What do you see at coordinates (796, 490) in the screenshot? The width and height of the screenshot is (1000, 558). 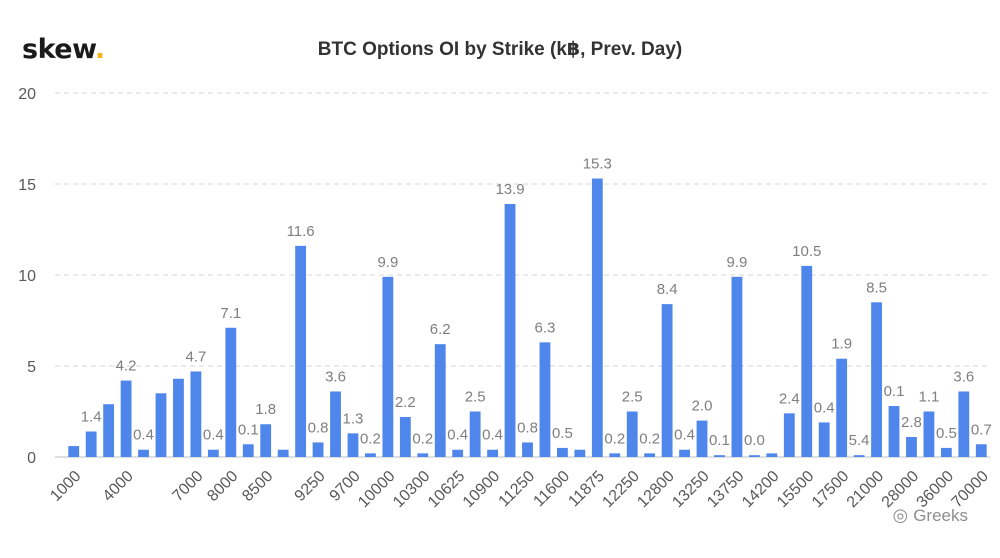 I see `x-tick-label: 15500` at bounding box center [796, 490].